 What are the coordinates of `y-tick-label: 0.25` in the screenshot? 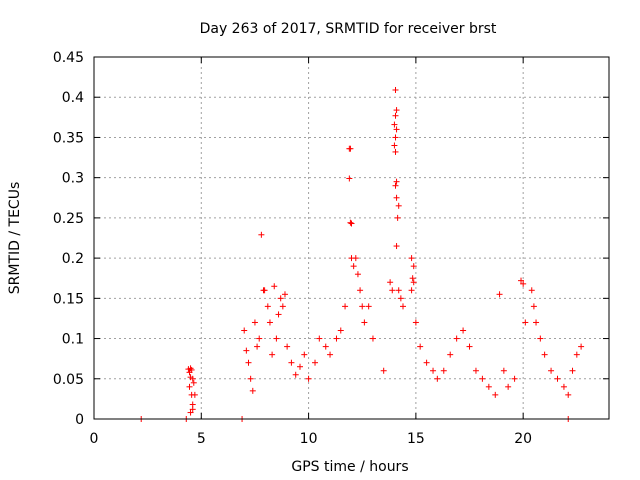 It's located at (68, 219).